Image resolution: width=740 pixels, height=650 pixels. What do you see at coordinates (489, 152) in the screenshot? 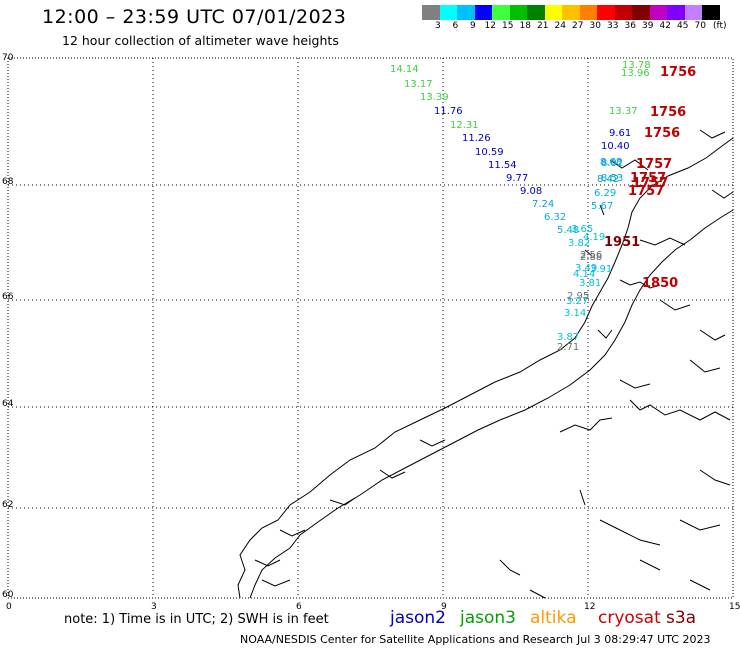
I see `swh-label: 10.59` at bounding box center [489, 152].